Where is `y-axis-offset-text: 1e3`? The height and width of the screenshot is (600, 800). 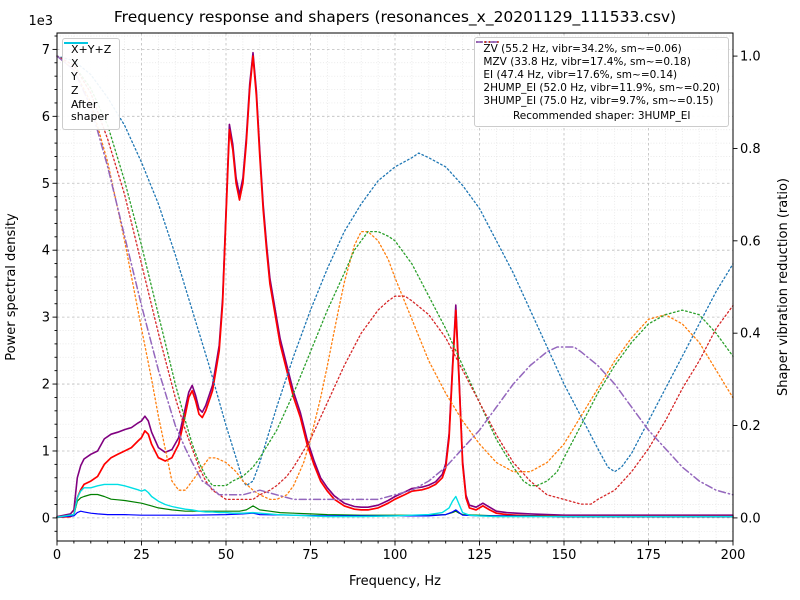
y-axis-offset-text: 1e3 is located at coordinates (40, 21).